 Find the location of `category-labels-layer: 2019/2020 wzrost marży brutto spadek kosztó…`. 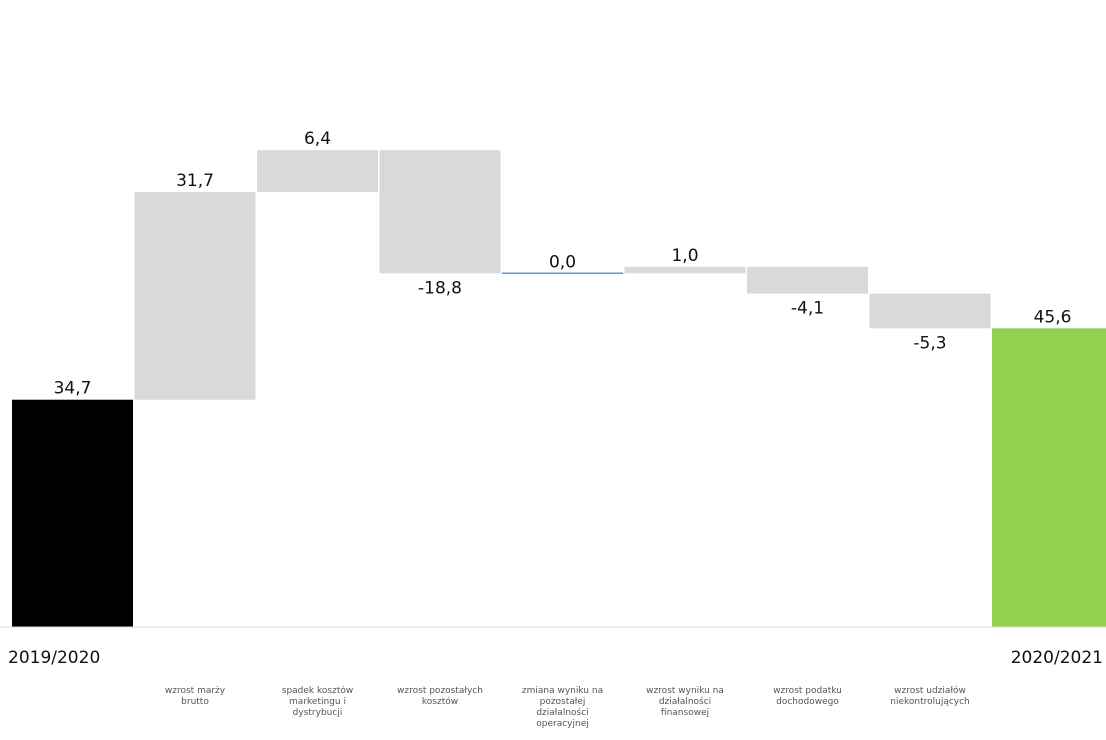

category-labels-layer: 2019/2020 wzrost marży brutto spadek kosztó… is located at coordinates (555, 688).